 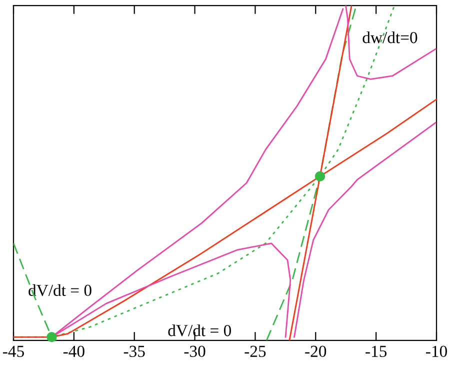 I want to click on x-tick-label: -30, so click(x=195, y=351).